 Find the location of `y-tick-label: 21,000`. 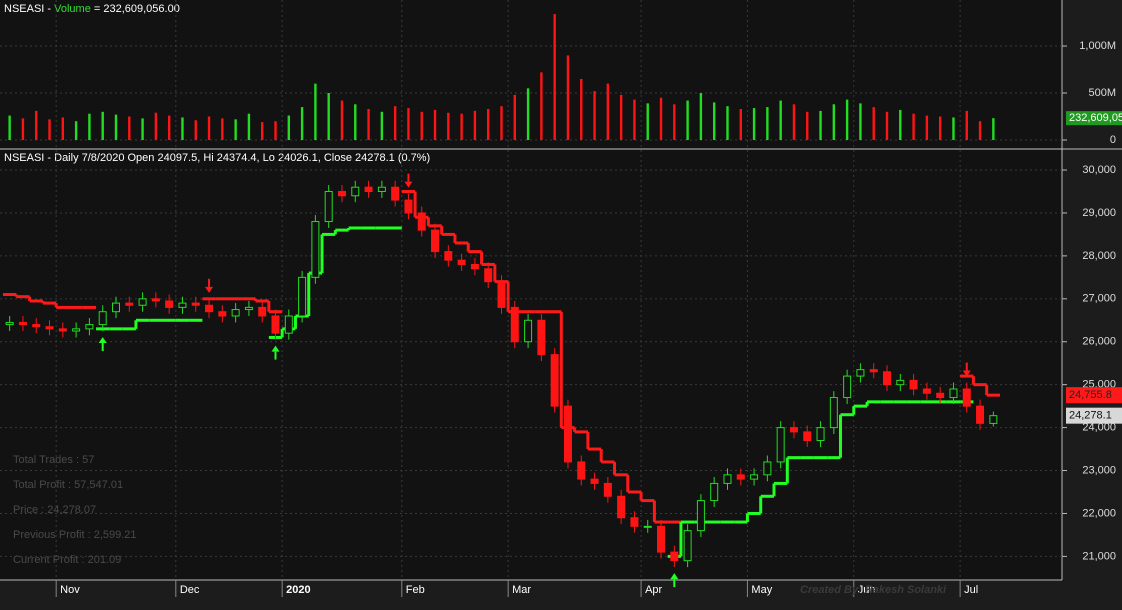

y-tick-label: 21,000 is located at coordinates (1099, 556).